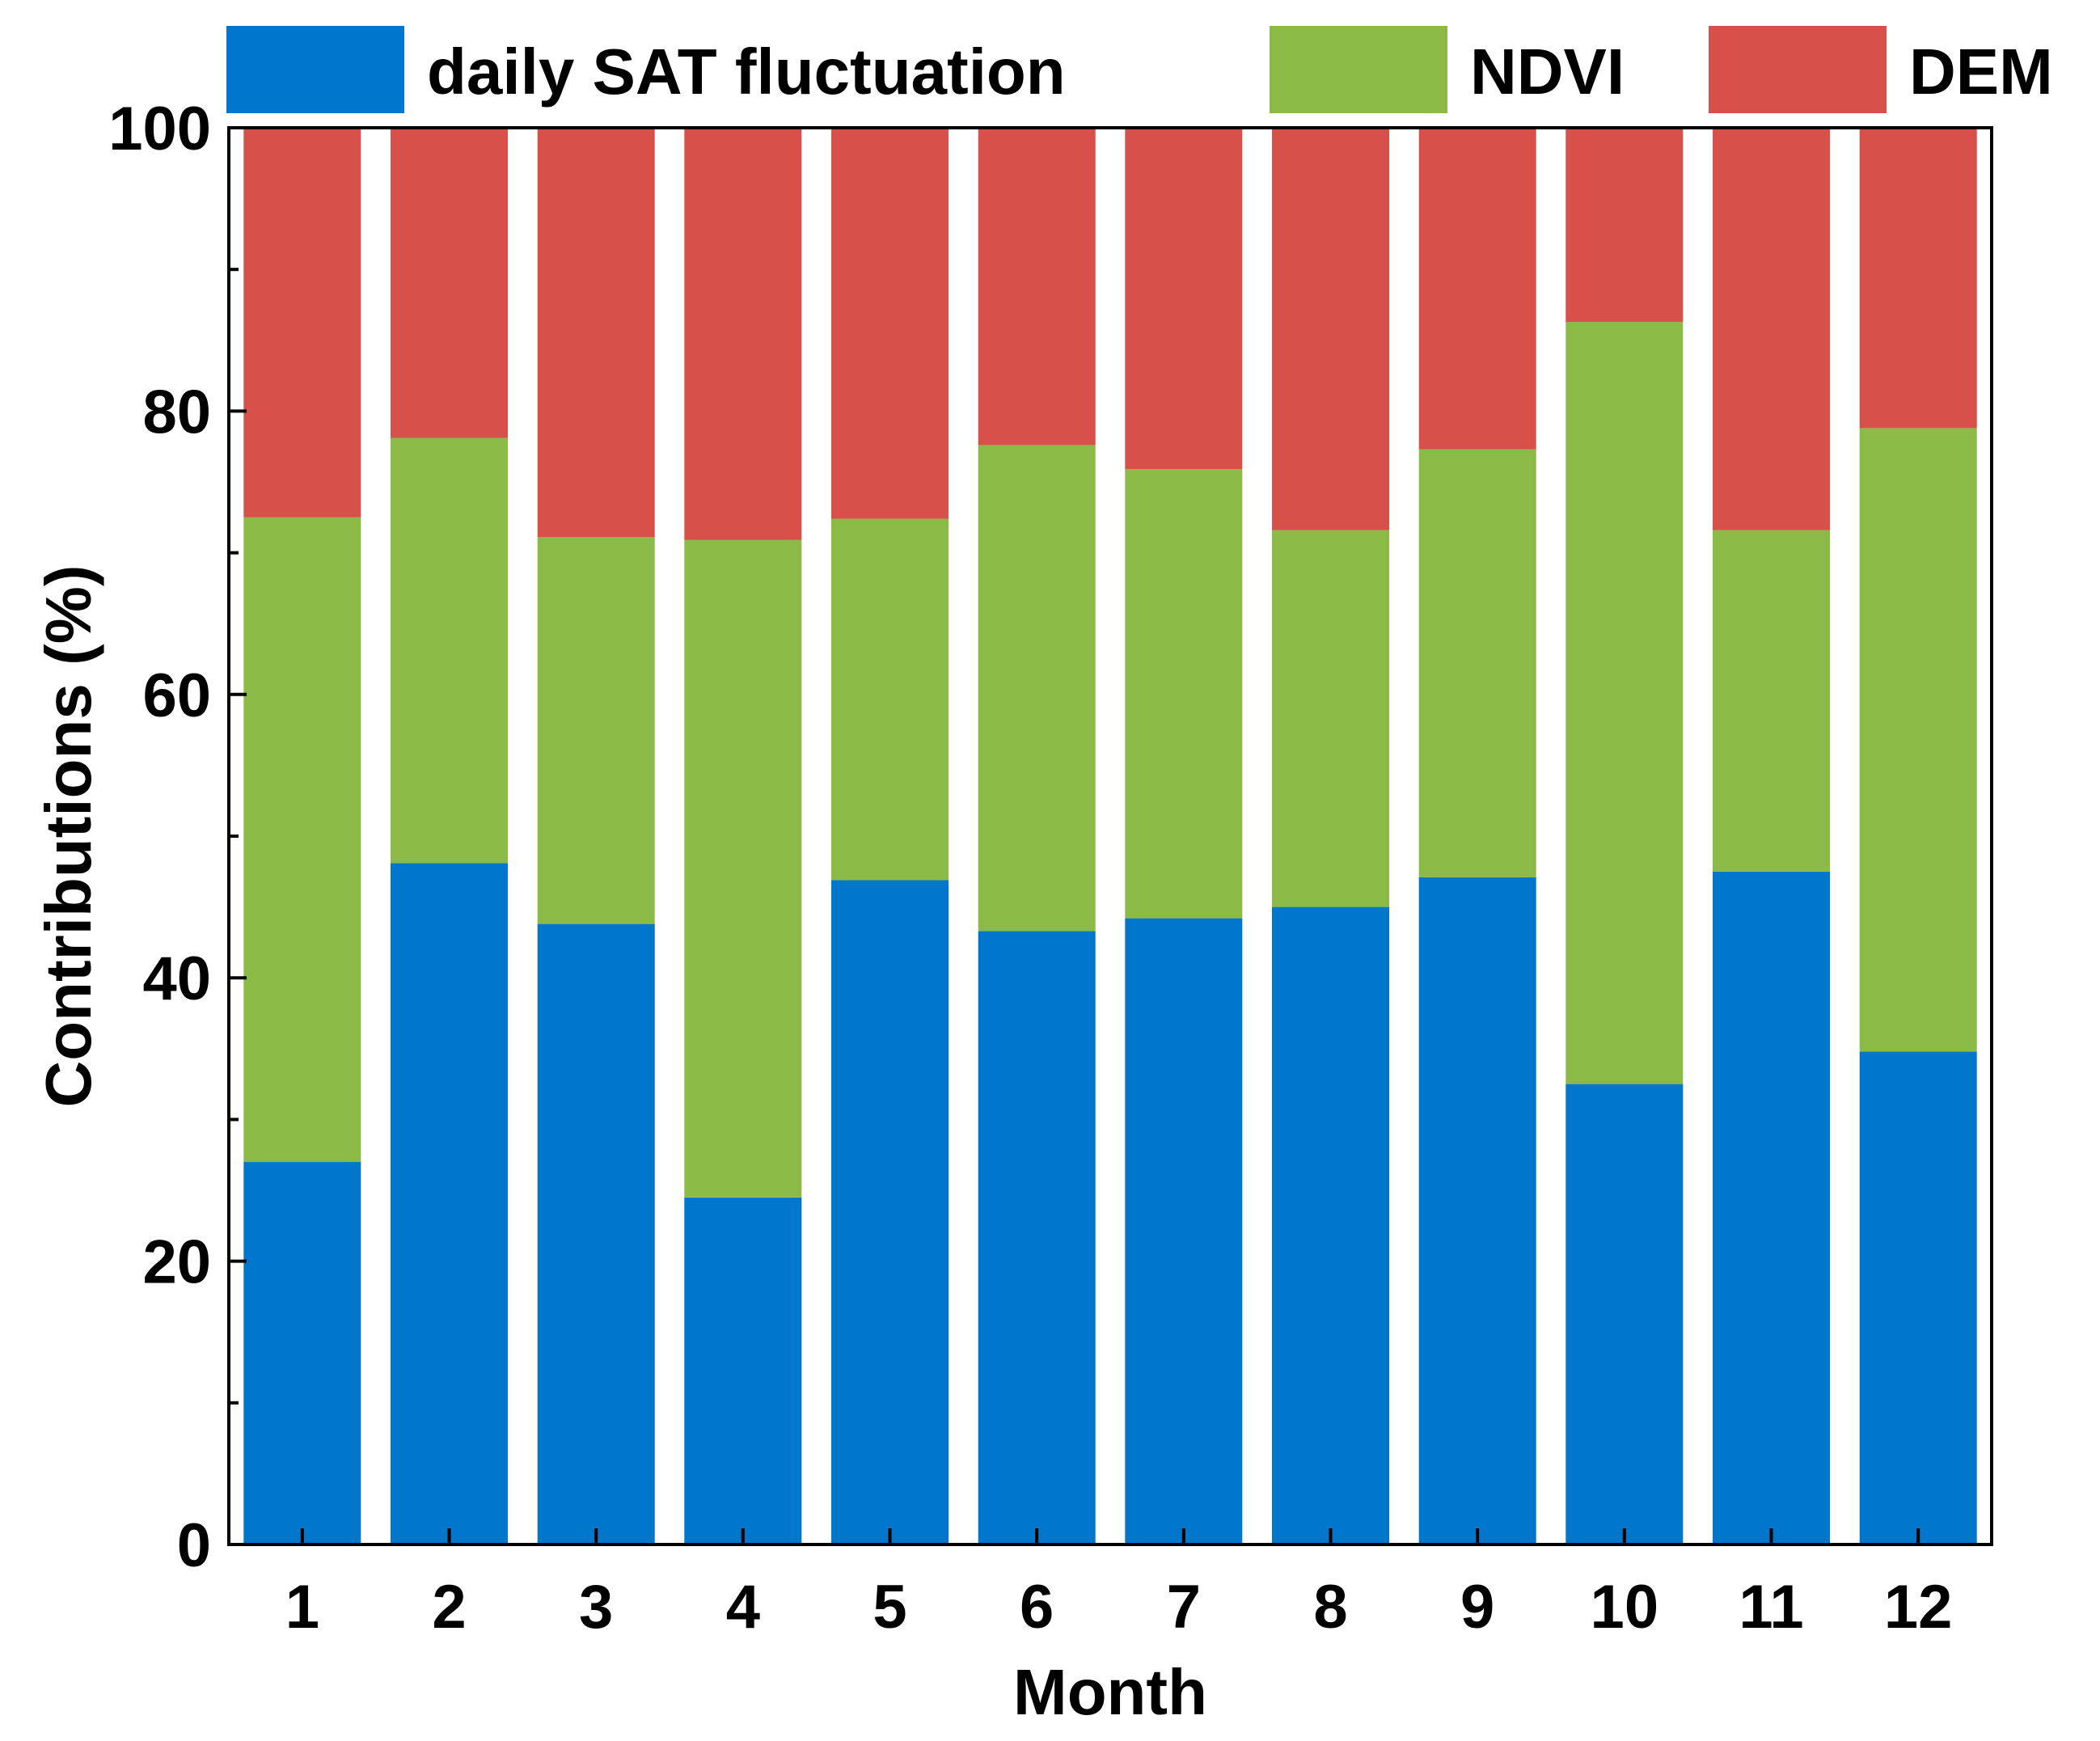 The height and width of the screenshot is (1741, 2100). I want to click on y-axis-label: Contributions (%), so click(68, 837).